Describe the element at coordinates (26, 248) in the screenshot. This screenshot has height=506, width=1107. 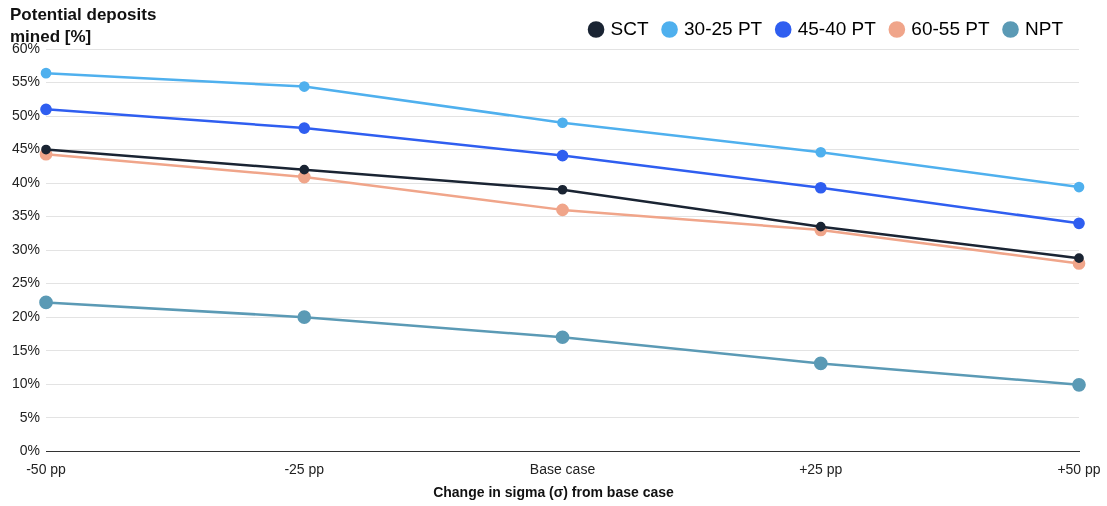
I see `y-tick-label: 30%` at that location.